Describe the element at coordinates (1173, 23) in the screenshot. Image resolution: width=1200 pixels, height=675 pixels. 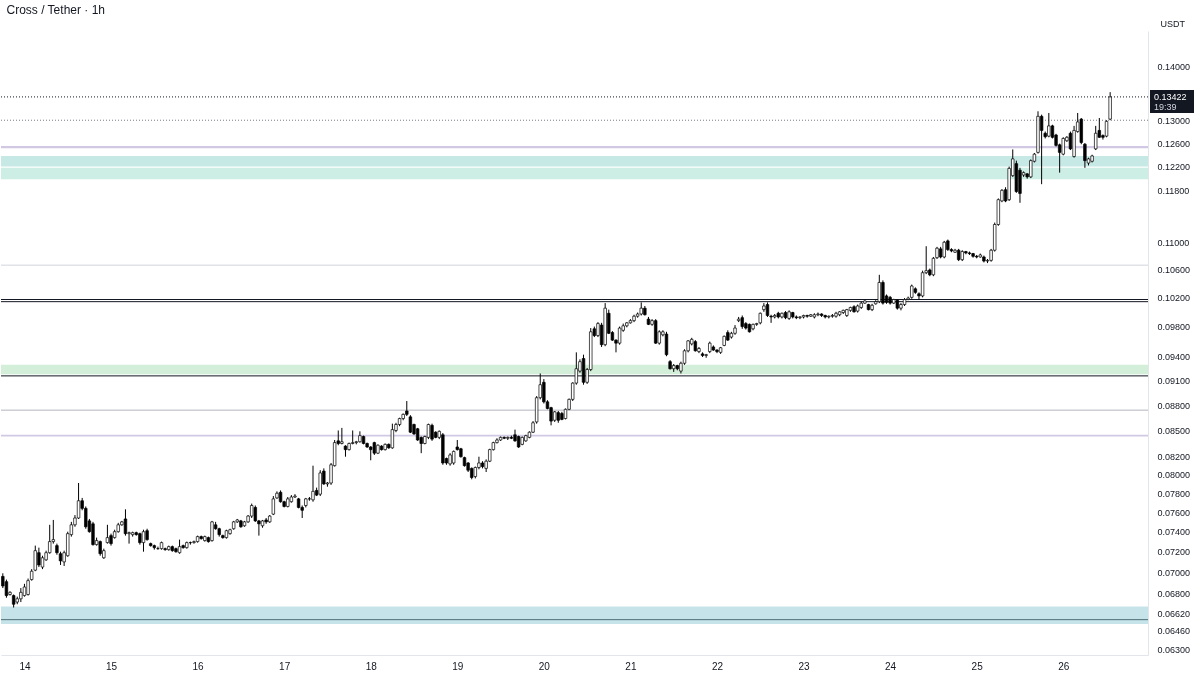
I see `y-axis-title: USDT` at that location.